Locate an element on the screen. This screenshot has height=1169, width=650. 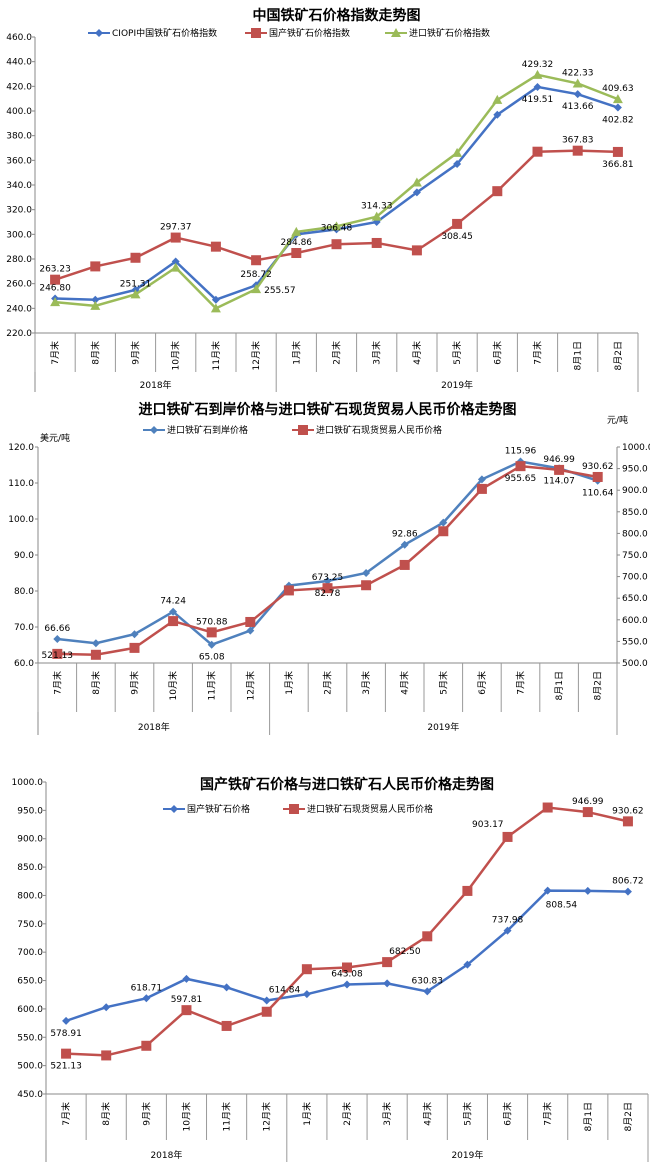
legend-label: 进口铁矿石现货贸易人民币价格 is located at coordinates (379, 430).